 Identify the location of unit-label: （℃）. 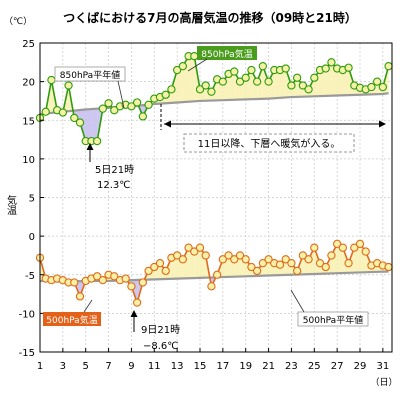
(18, 21).